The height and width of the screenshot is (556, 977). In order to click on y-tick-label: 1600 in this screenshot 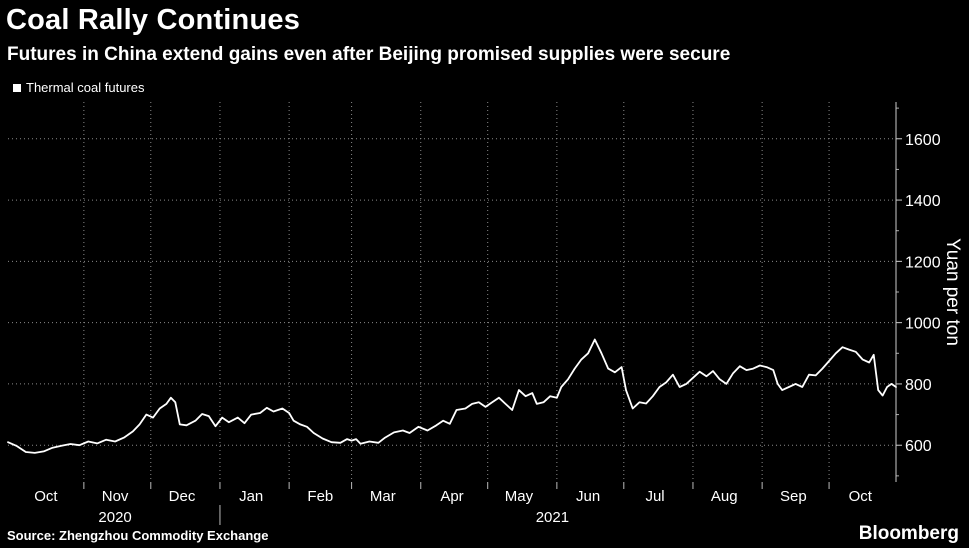, I will do `click(923, 140)`.